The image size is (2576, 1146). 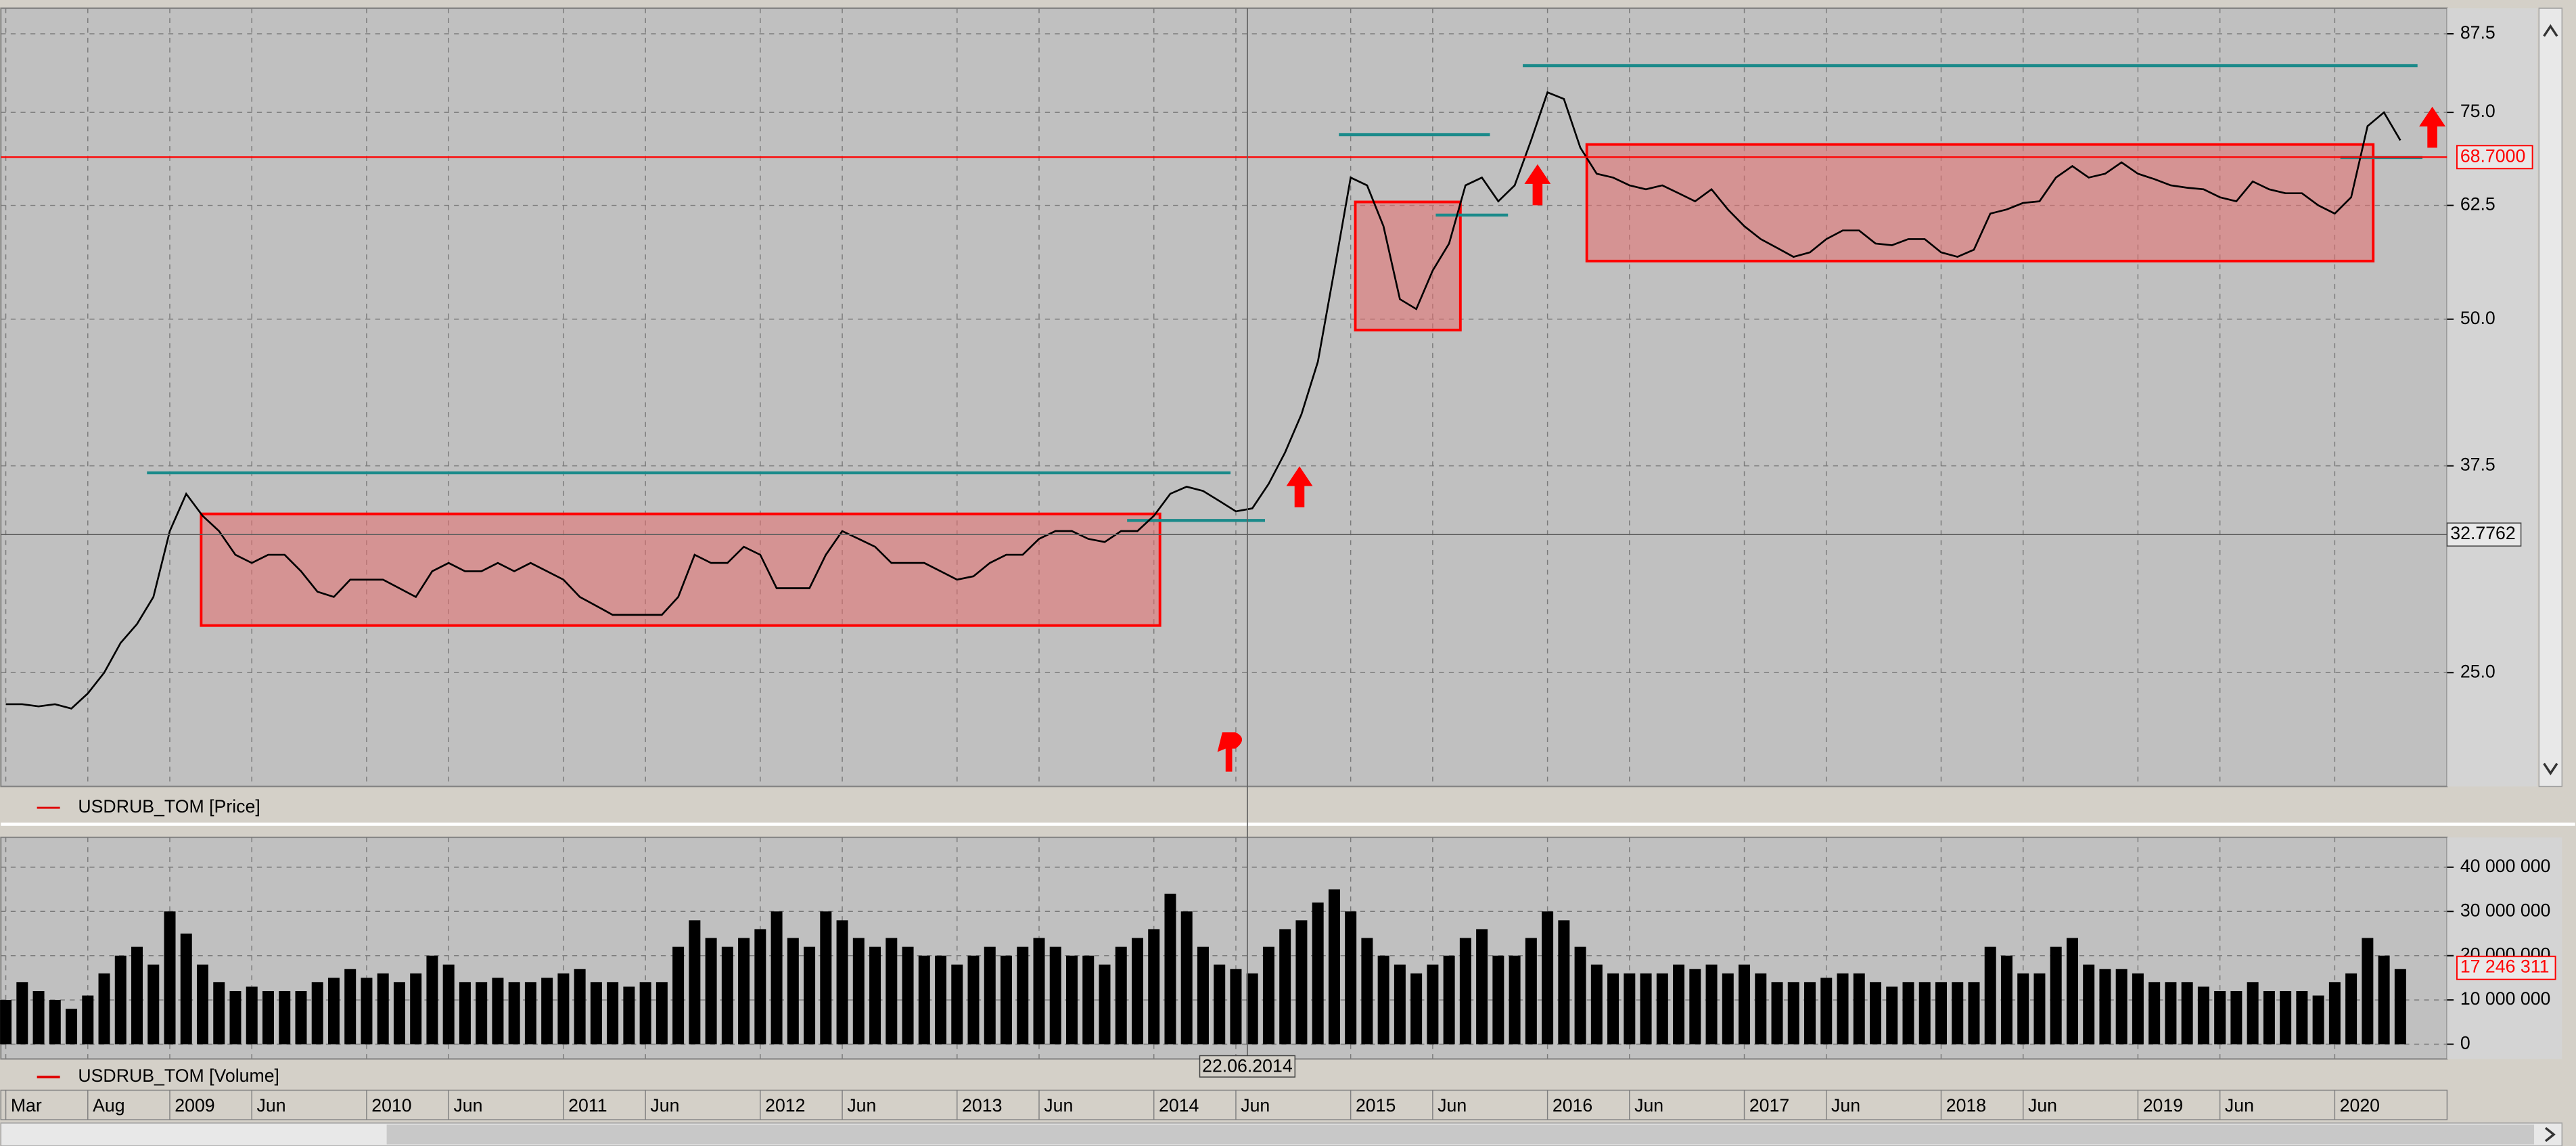 I want to click on x-tick-label: 2009, so click(x=194, y=1105).